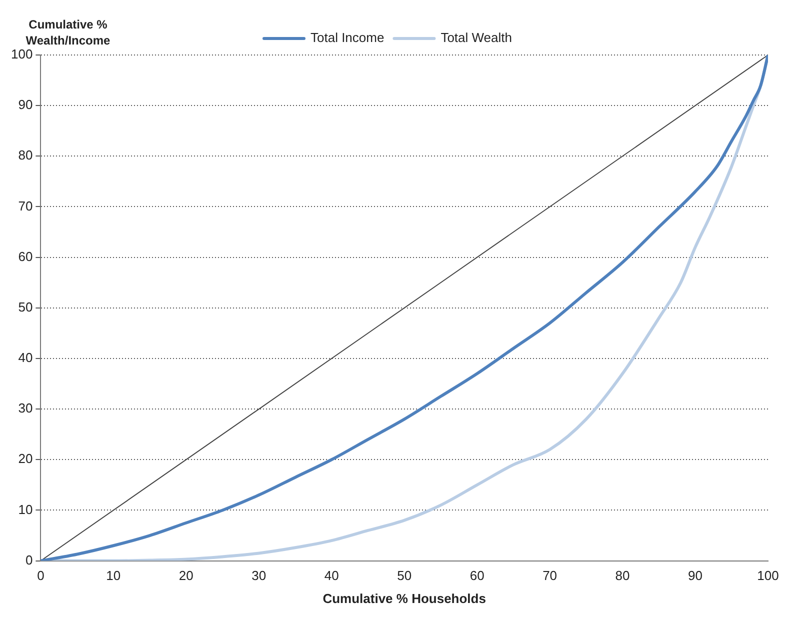 The width and height of the screenshot is (790, 619). What do you see at coordinates (68, 32) in the screenshot?
I see `y-axis-title: Cumulative % Wealth/Income` at bounding box center [68, 32].